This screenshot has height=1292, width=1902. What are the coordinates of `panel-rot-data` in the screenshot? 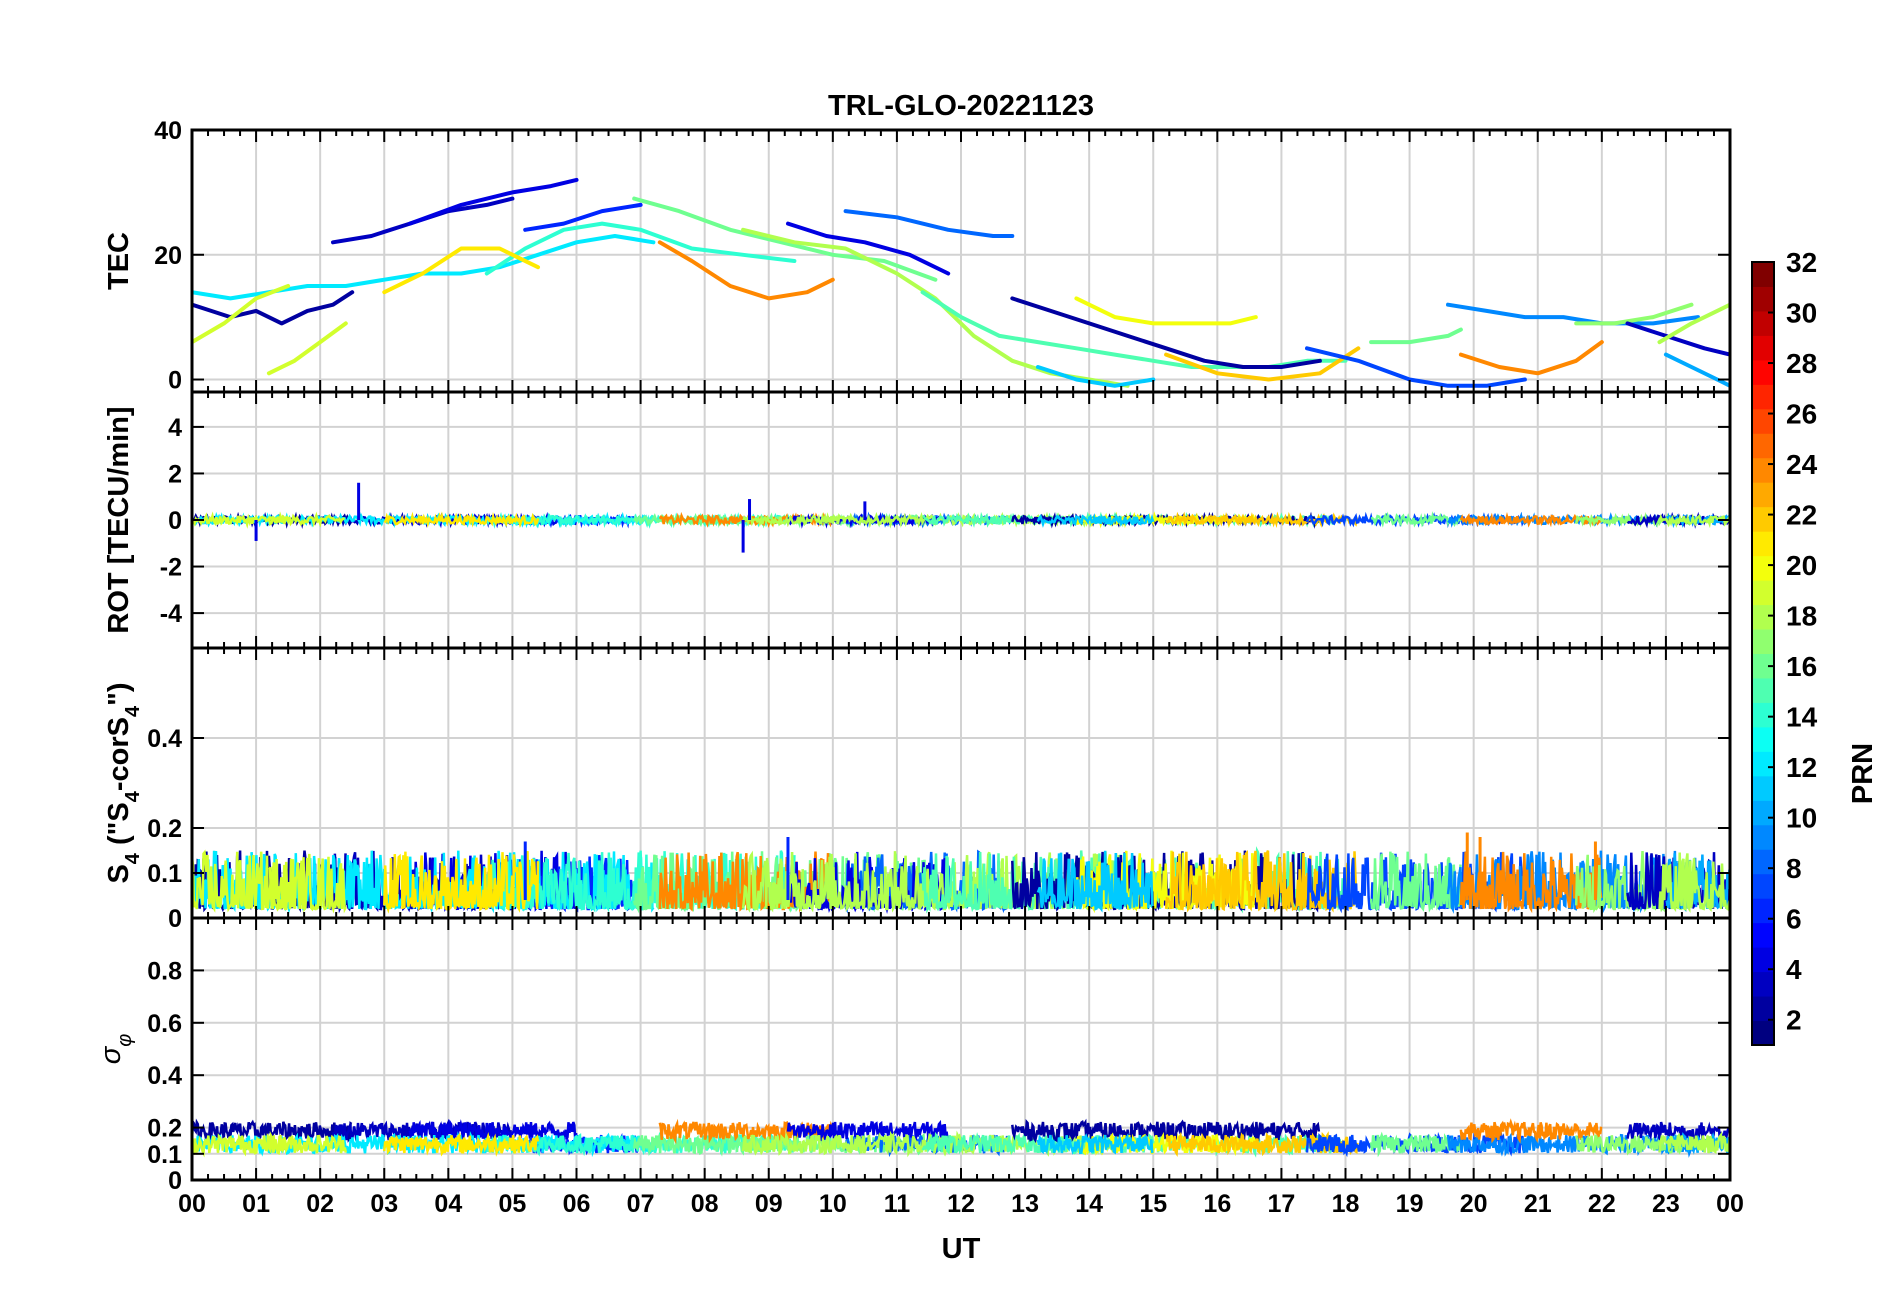 It's located at (961, 517).